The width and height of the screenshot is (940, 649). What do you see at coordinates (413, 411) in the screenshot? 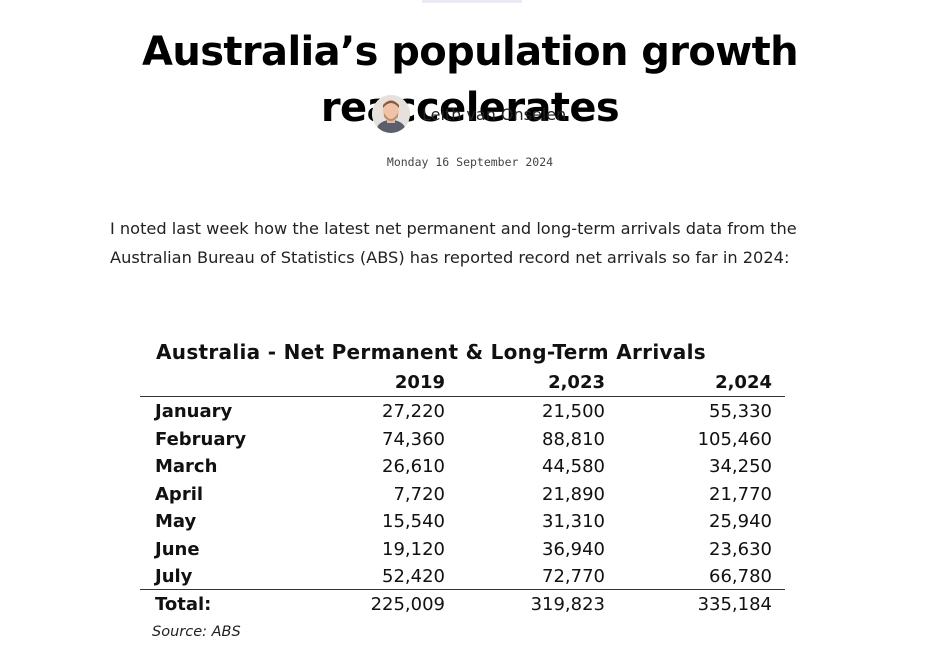
I see `value-cell: 27,220` at bounding box center [413, 411].